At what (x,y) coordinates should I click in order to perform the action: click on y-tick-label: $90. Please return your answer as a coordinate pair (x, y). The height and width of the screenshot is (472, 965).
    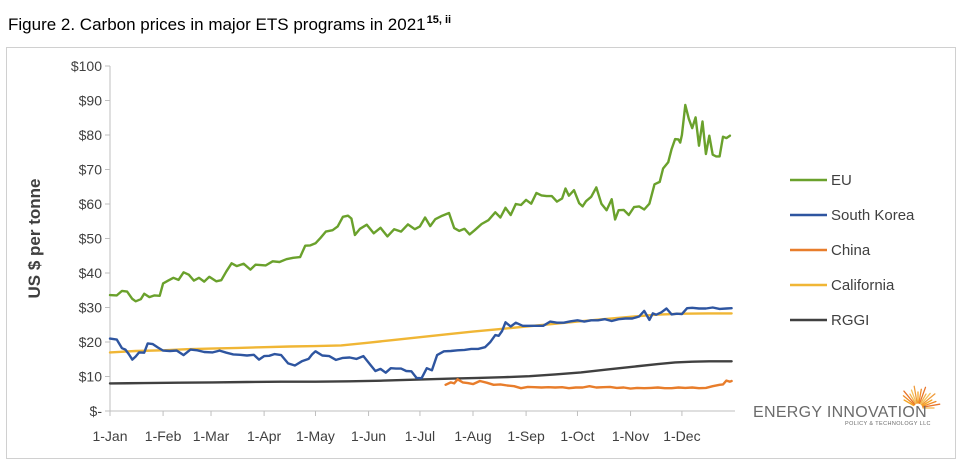
    Looking at the image, I should click on (91, 101).